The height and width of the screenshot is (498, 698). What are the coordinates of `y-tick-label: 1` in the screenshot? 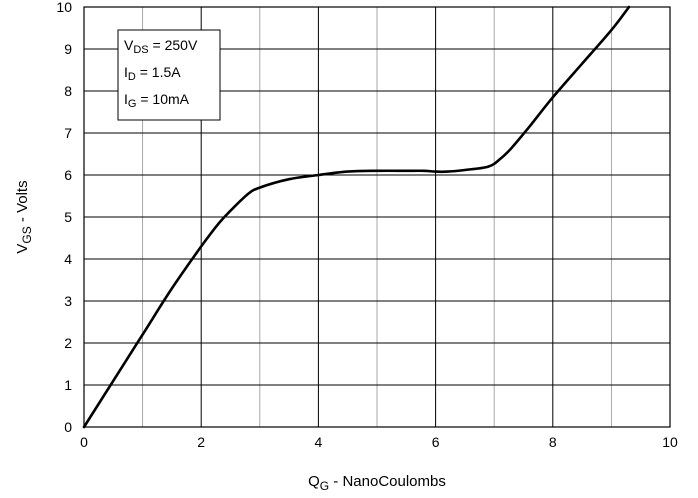 It's located at (68, 385).